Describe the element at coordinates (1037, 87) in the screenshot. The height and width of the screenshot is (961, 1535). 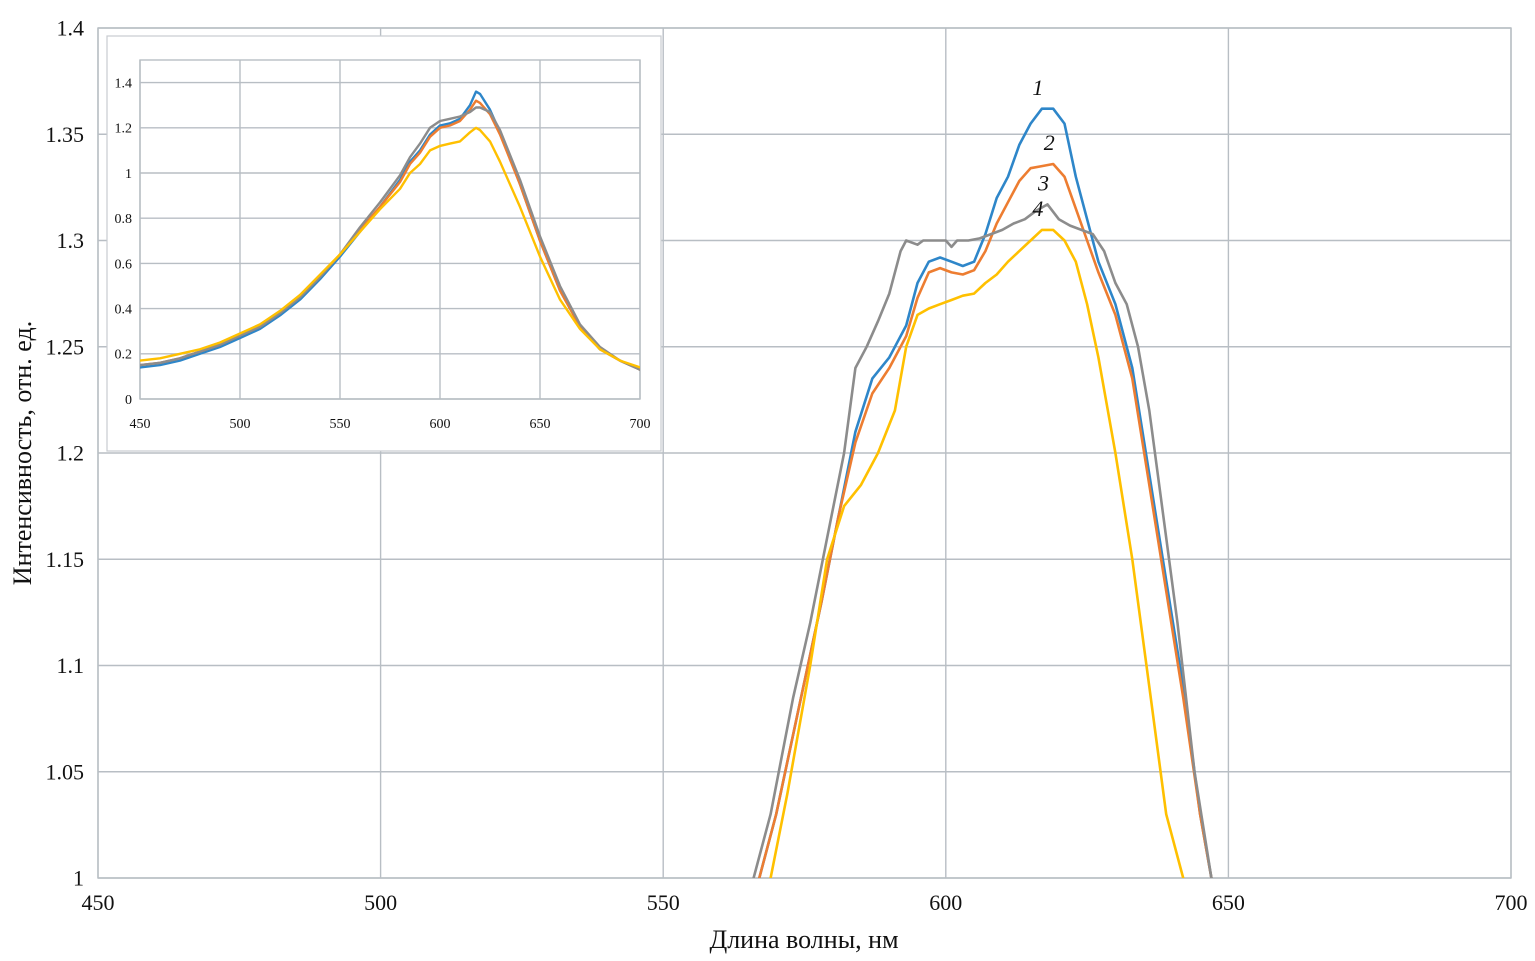
I see `curve-label-1: 1` at that location.